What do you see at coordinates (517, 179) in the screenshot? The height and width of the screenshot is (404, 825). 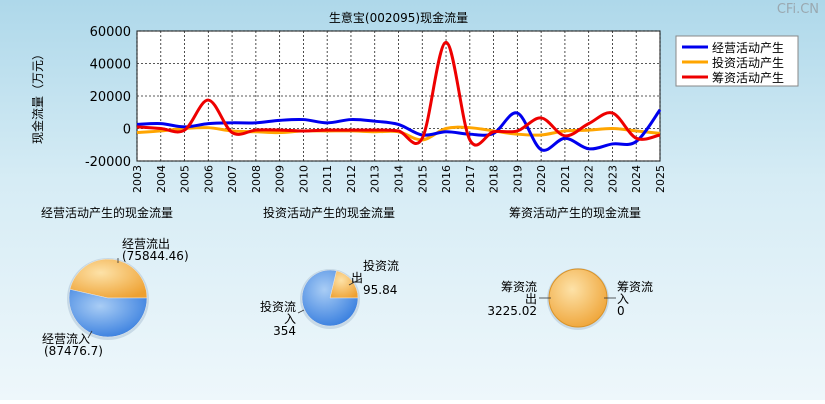 I see `x-tick-label: 2019` at bounding box center [517, 179].